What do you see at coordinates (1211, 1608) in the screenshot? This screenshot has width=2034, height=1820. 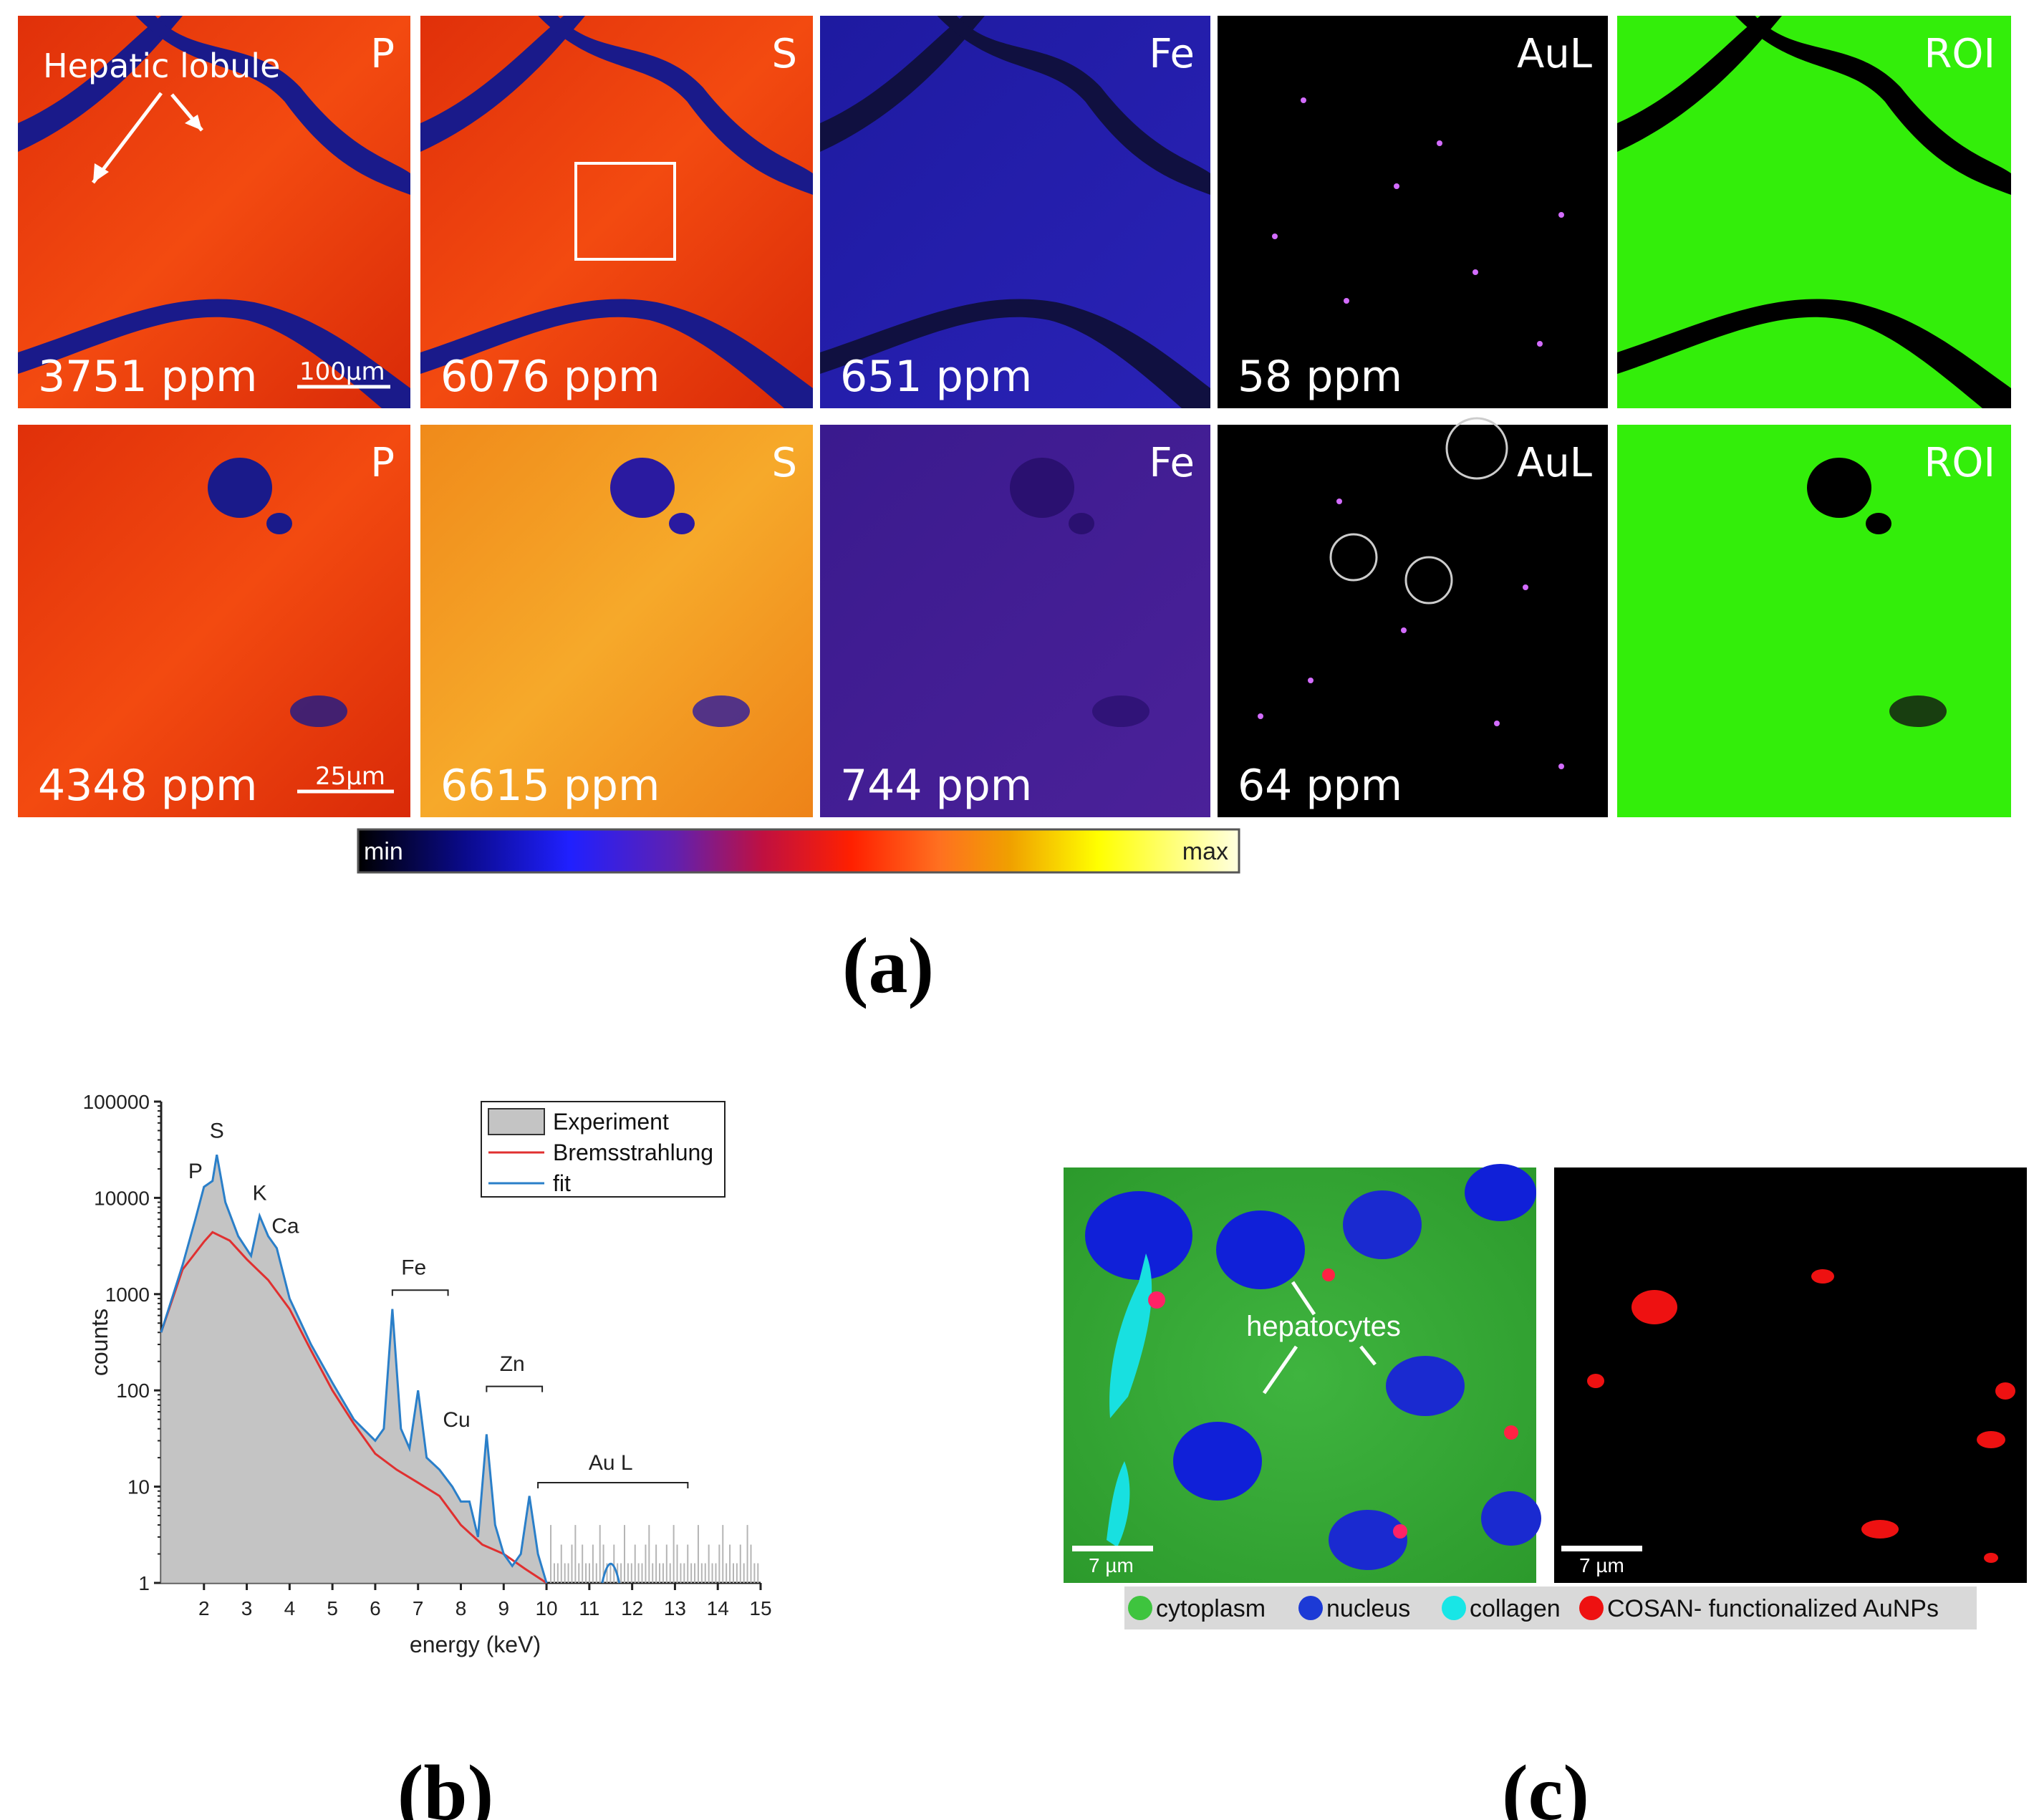 I see `legend-label: cytoplasm` at bounding box center [1211, 1608].